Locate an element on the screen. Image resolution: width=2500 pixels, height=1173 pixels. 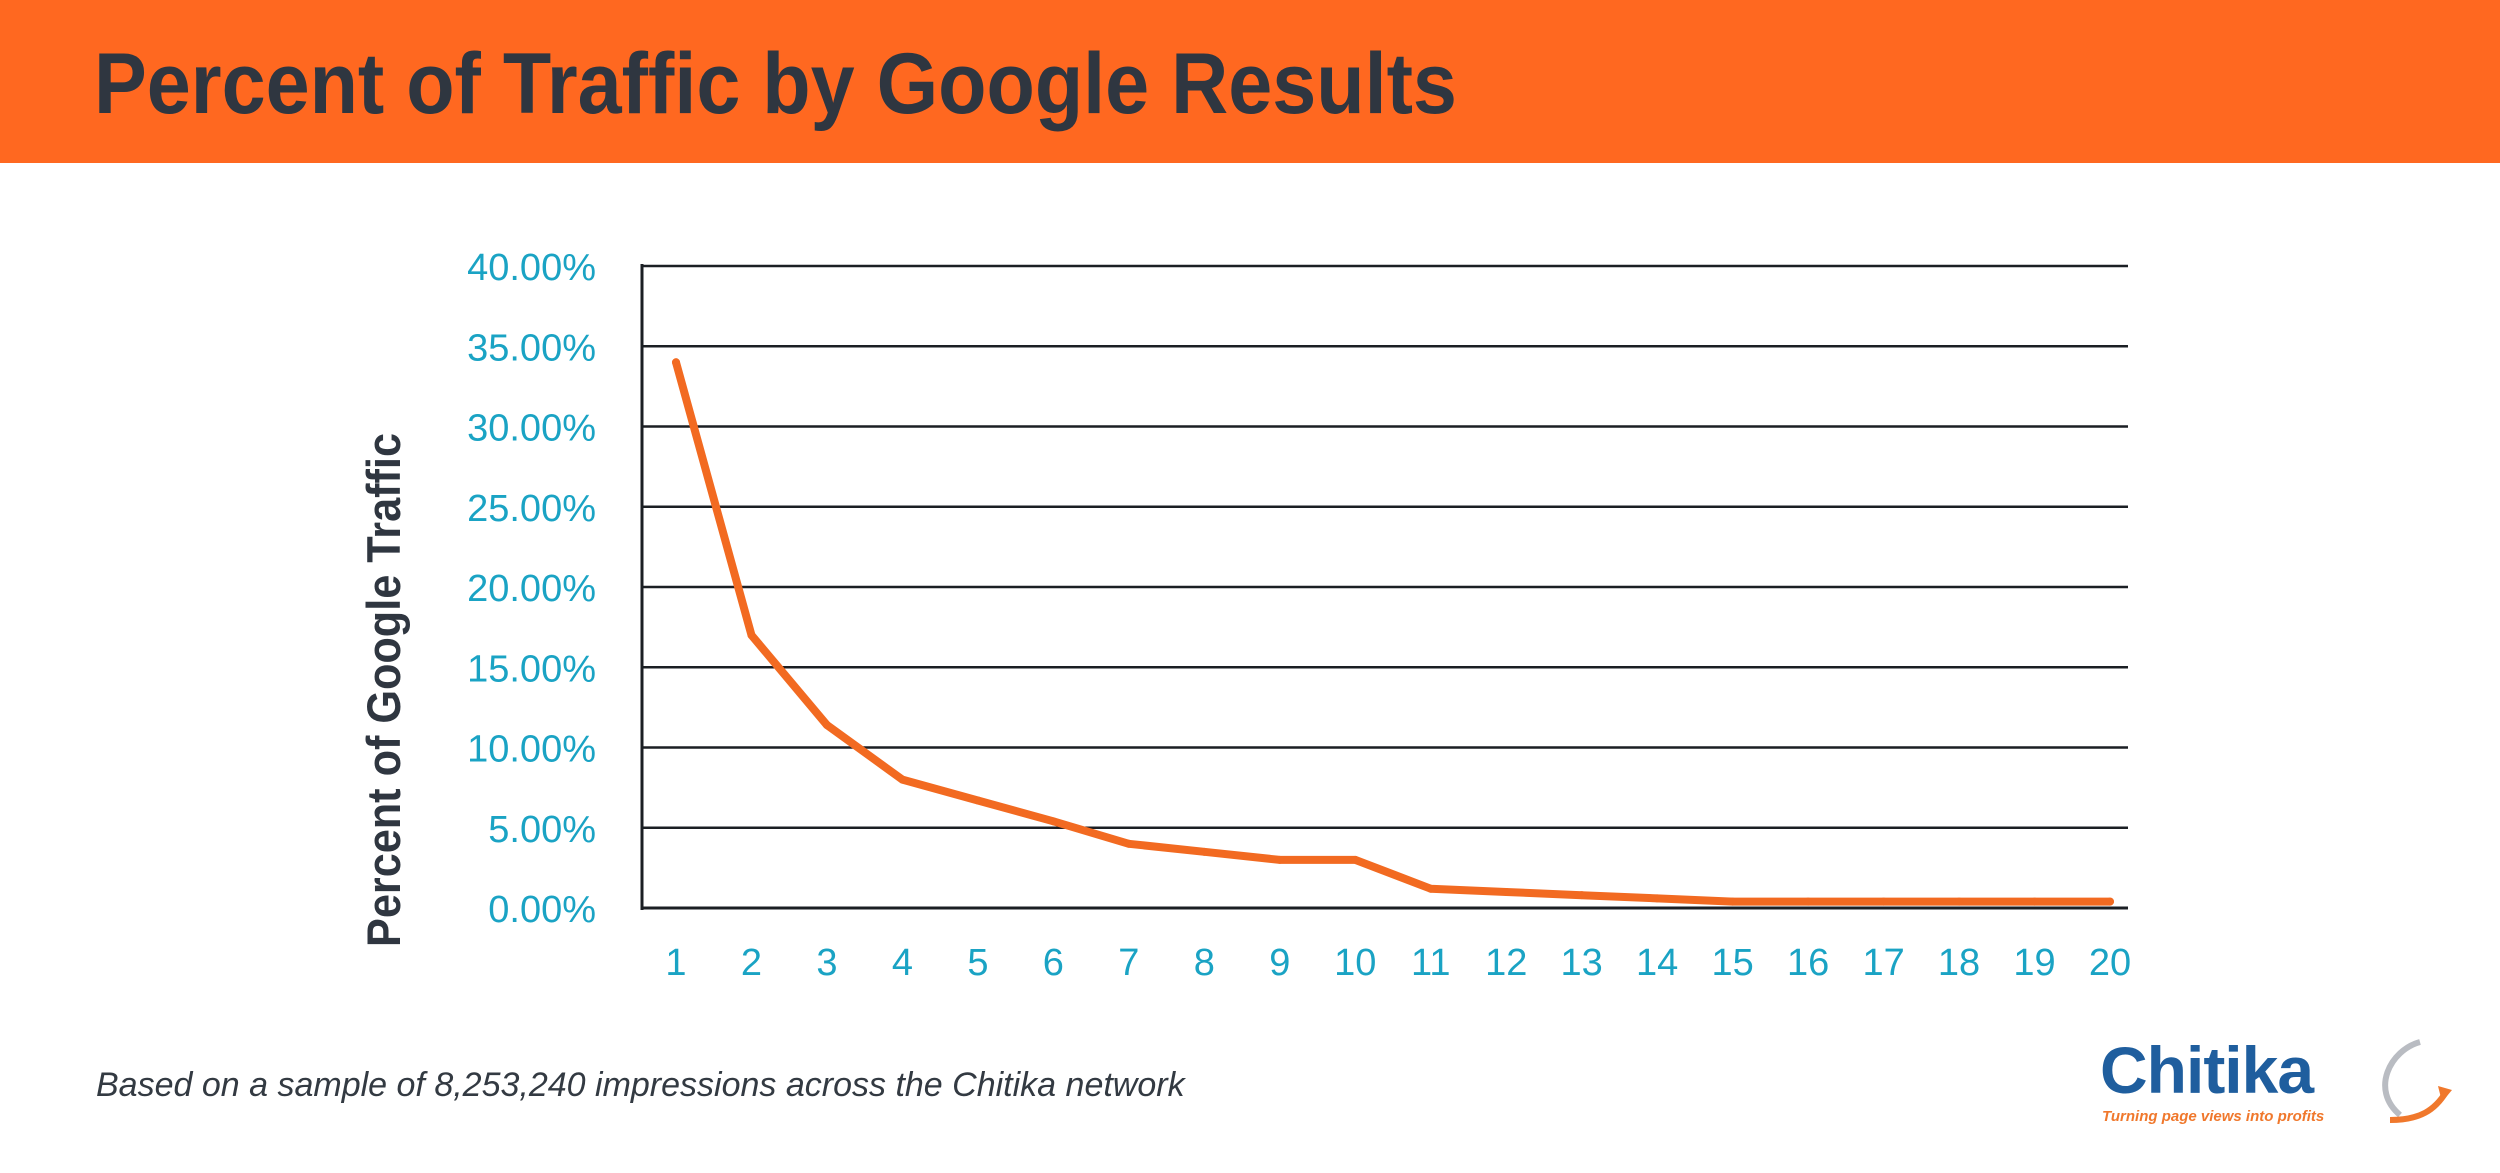
header-bar: Percent of Traffic by Google Results is located at coordinates (1250, 81).